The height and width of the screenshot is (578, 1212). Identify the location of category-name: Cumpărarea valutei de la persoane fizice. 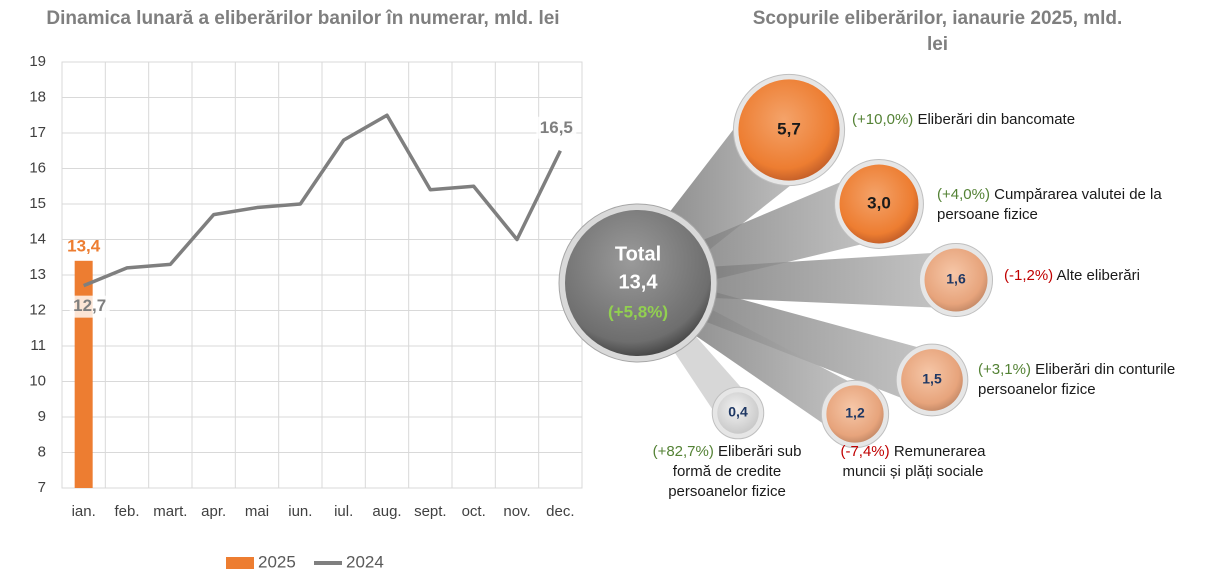
(1049, 204).